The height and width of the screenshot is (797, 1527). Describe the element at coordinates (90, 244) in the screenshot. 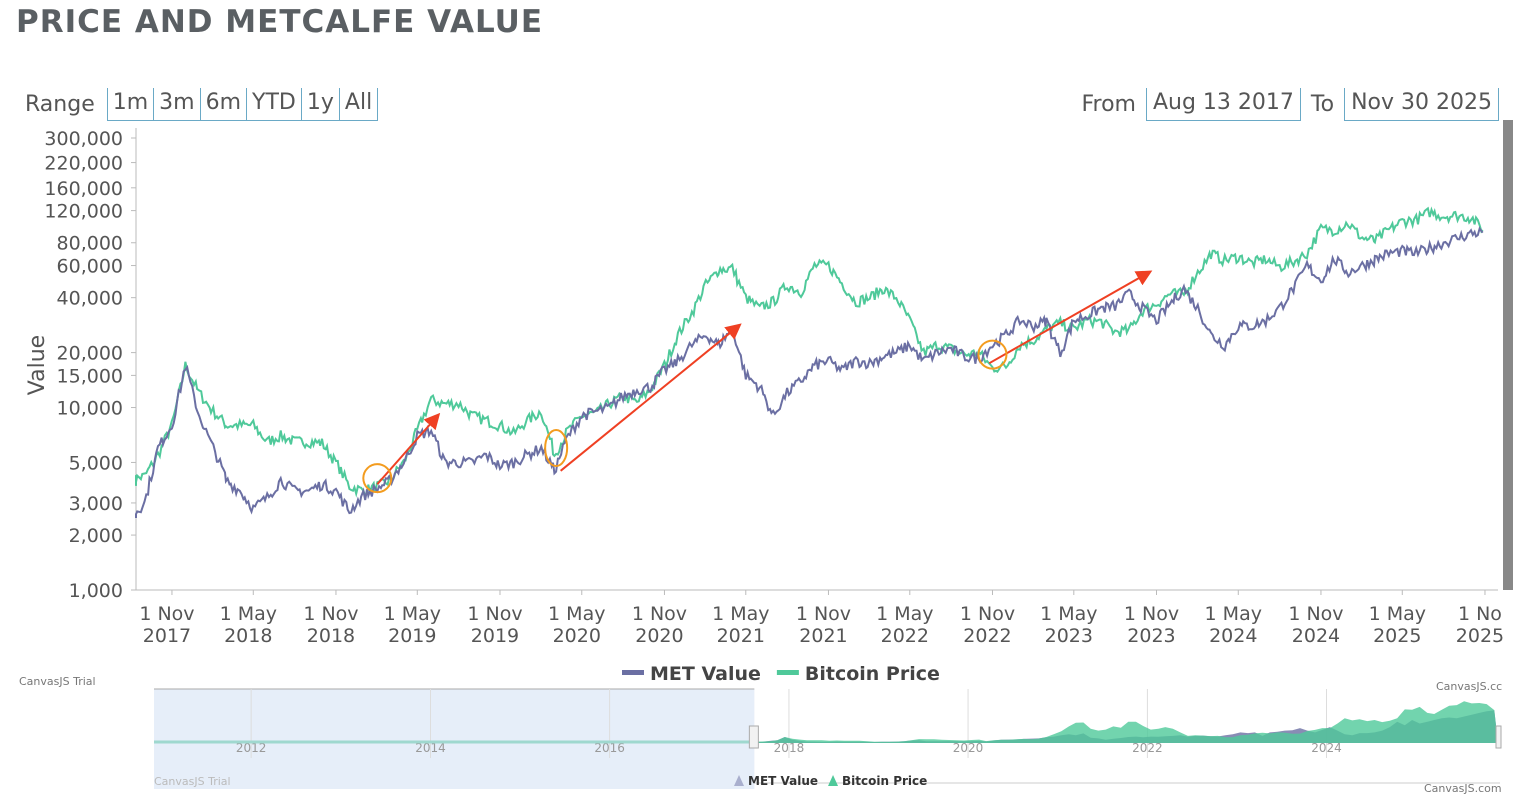

I see `y-tick-label: 80,000` at that location.